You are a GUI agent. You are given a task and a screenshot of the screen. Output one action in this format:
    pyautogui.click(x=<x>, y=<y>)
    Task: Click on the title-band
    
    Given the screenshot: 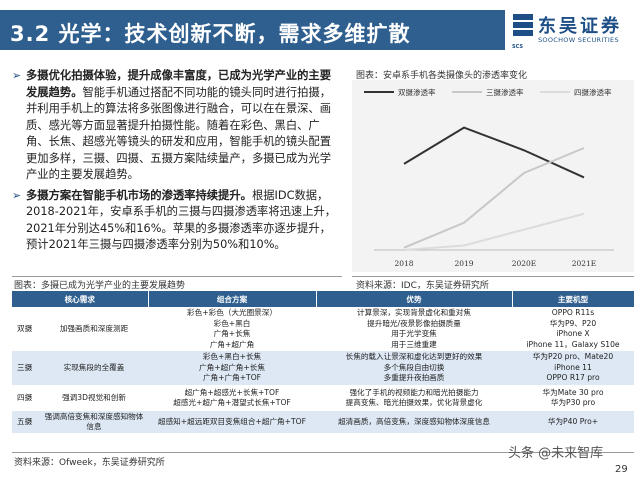 What is the action you would take?
    pyautogui.click(x=252, y=30)
    